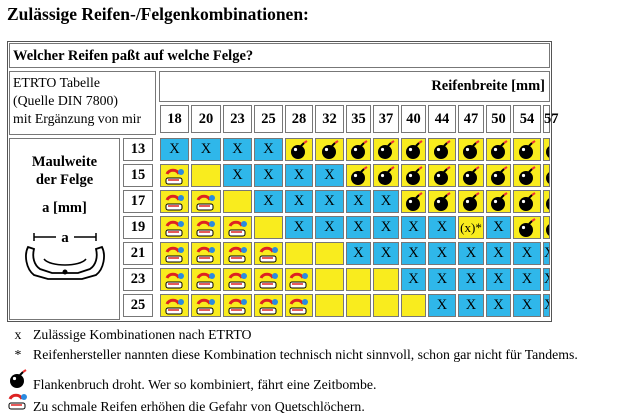  Describe the element at coordinates (551, 119) in the screenshot. I see `tire-width-57: 57` at that location.